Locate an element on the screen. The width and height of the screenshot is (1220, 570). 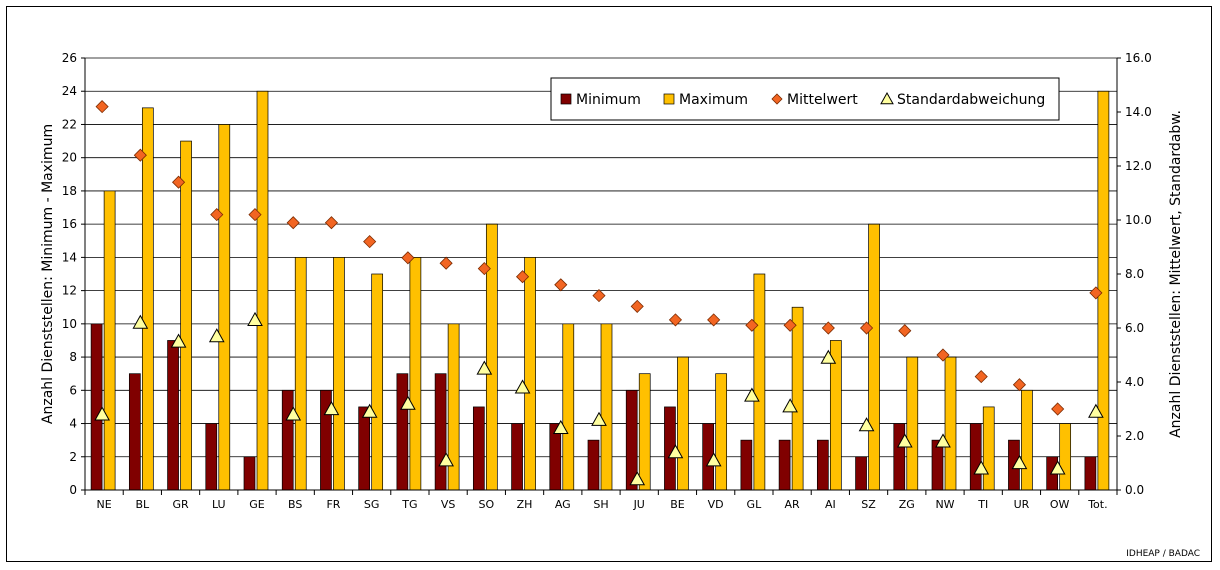
x-tick-label: ZG is located at coordinates (907, 504).